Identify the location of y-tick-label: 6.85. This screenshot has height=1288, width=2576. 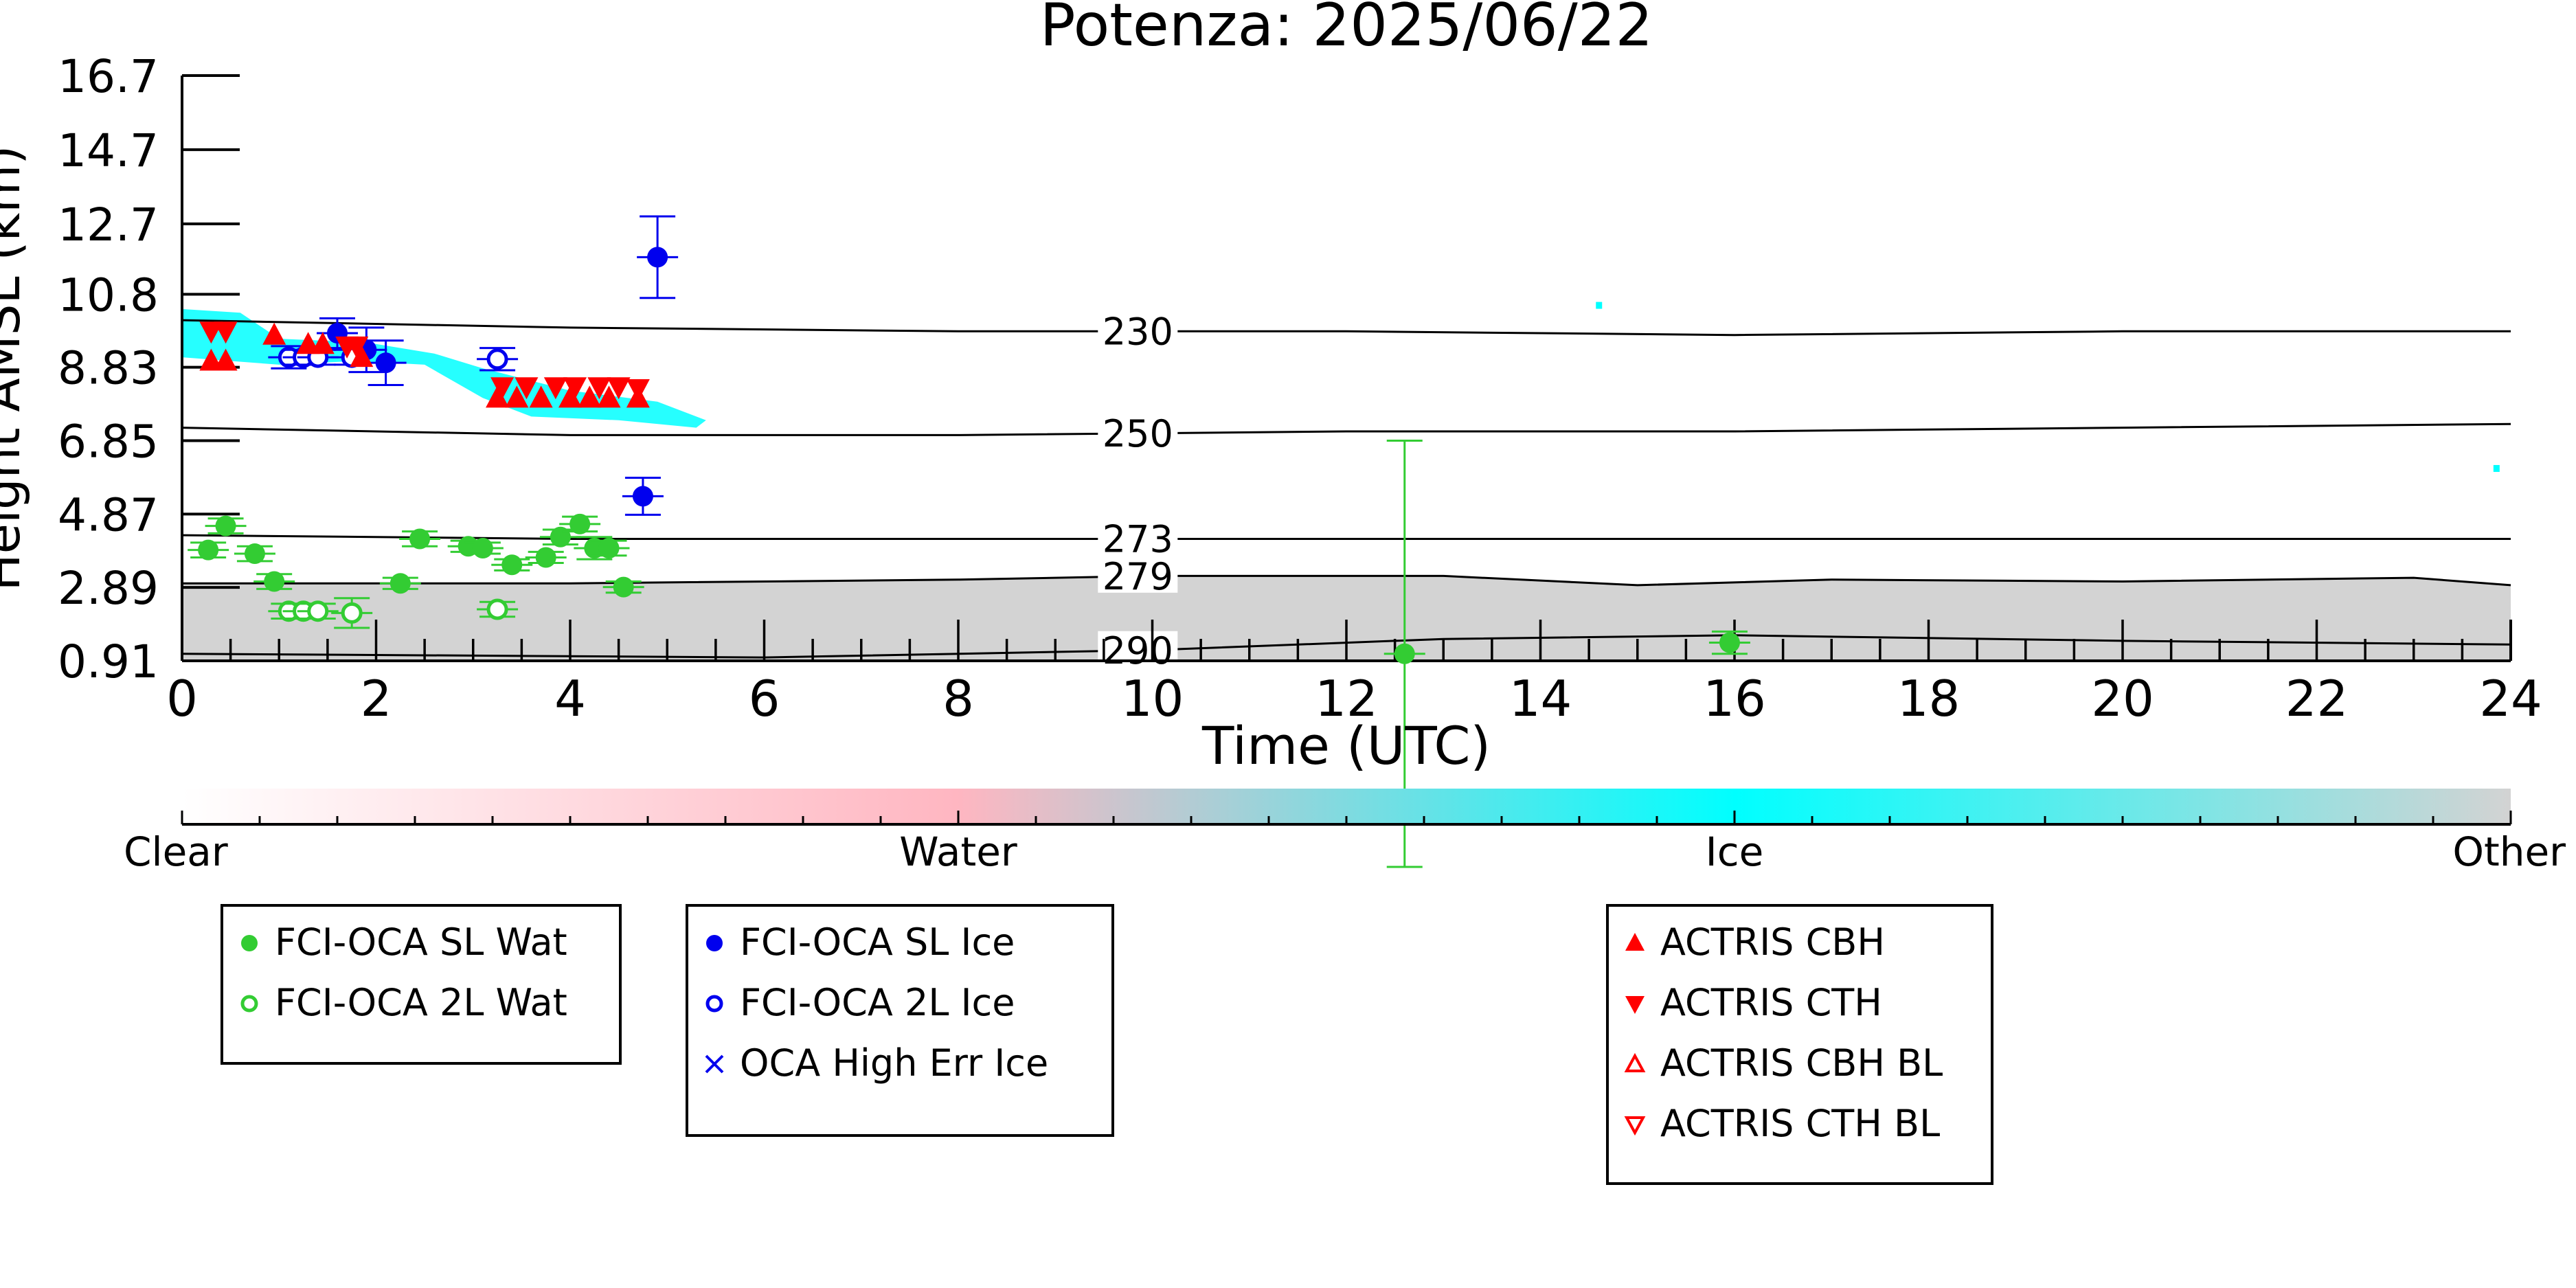
(108, 441).